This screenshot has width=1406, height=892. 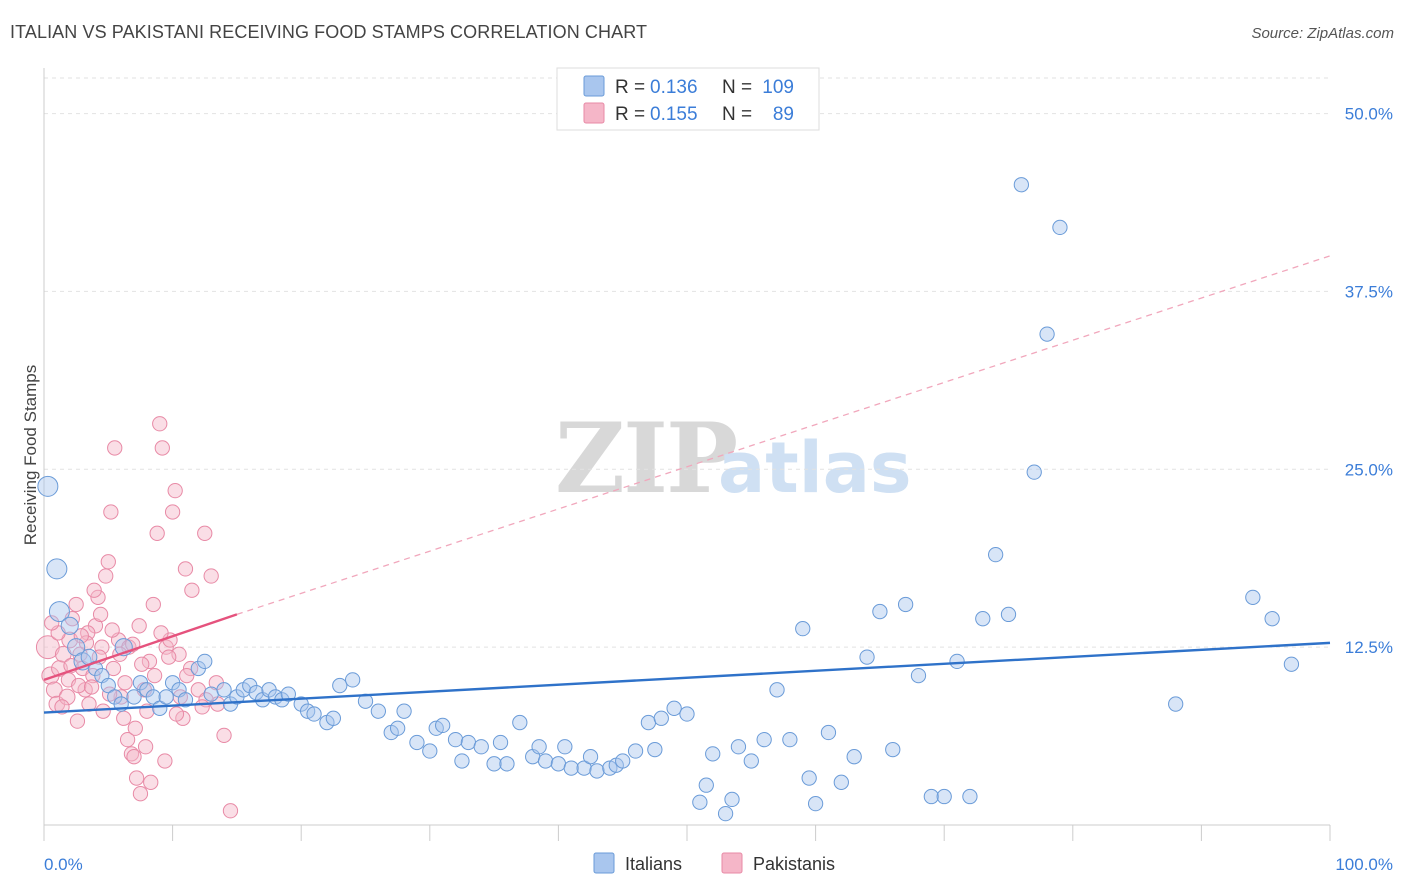 What do you see at coordinates (1369, 647) in the screenshot?
I see `y-tick-label: 12.5%` at bounding box center [1369, 647].